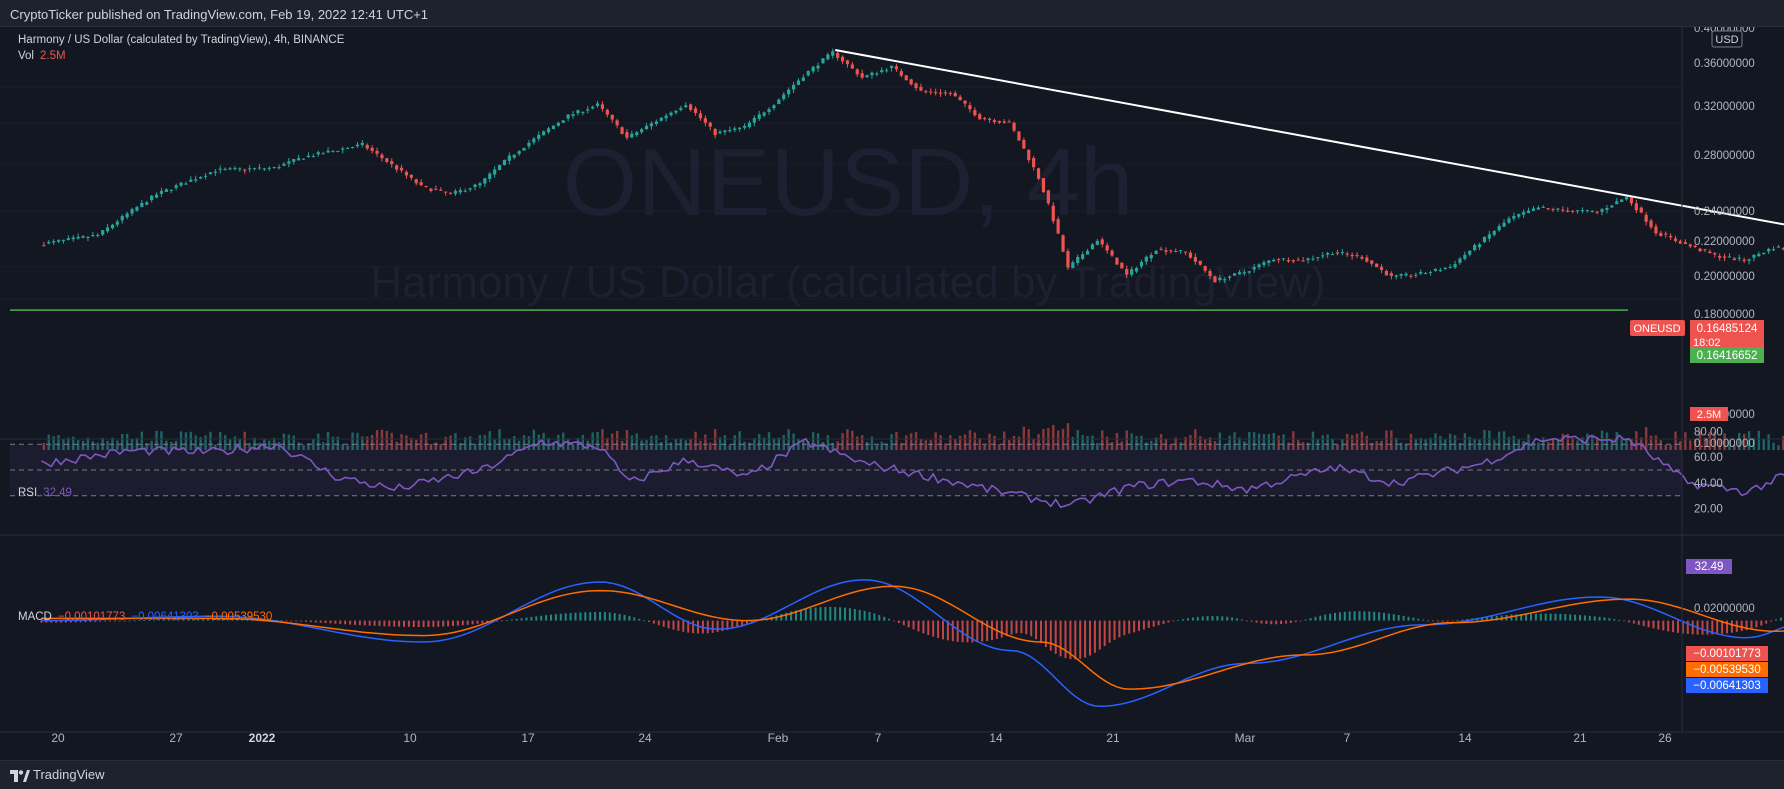 Image resolution: width=1784 pixels, height=789 pixels. What do you see at coordinates (1724, 107) in the screenshot?
I see `price-tick-label: 0.32000000` at bounding box center [1724, 107].